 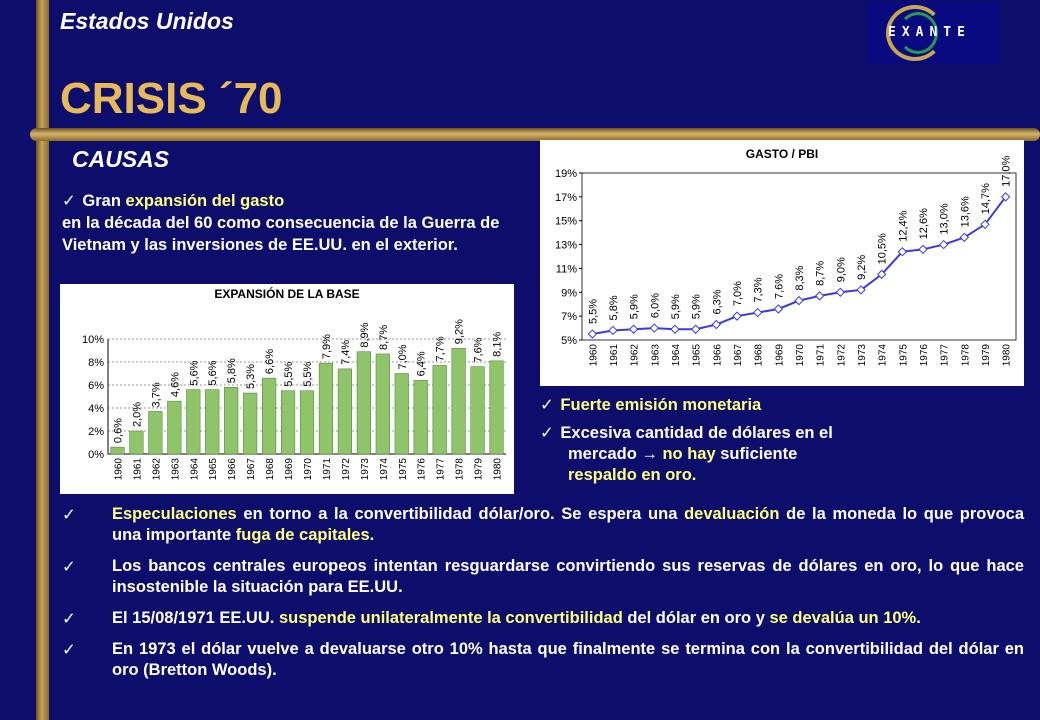 I want to click on chart-title: EXPANSIÓN DE LA BASE, so click(x=286, y=293).